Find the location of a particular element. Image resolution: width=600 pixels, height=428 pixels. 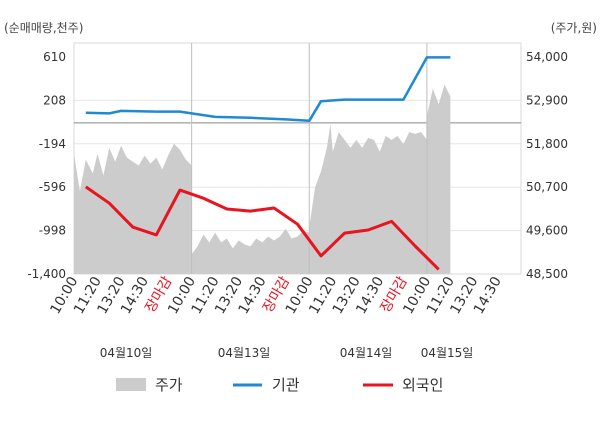

legend-label-institution: 기관 is located at coordinates (286, 385).